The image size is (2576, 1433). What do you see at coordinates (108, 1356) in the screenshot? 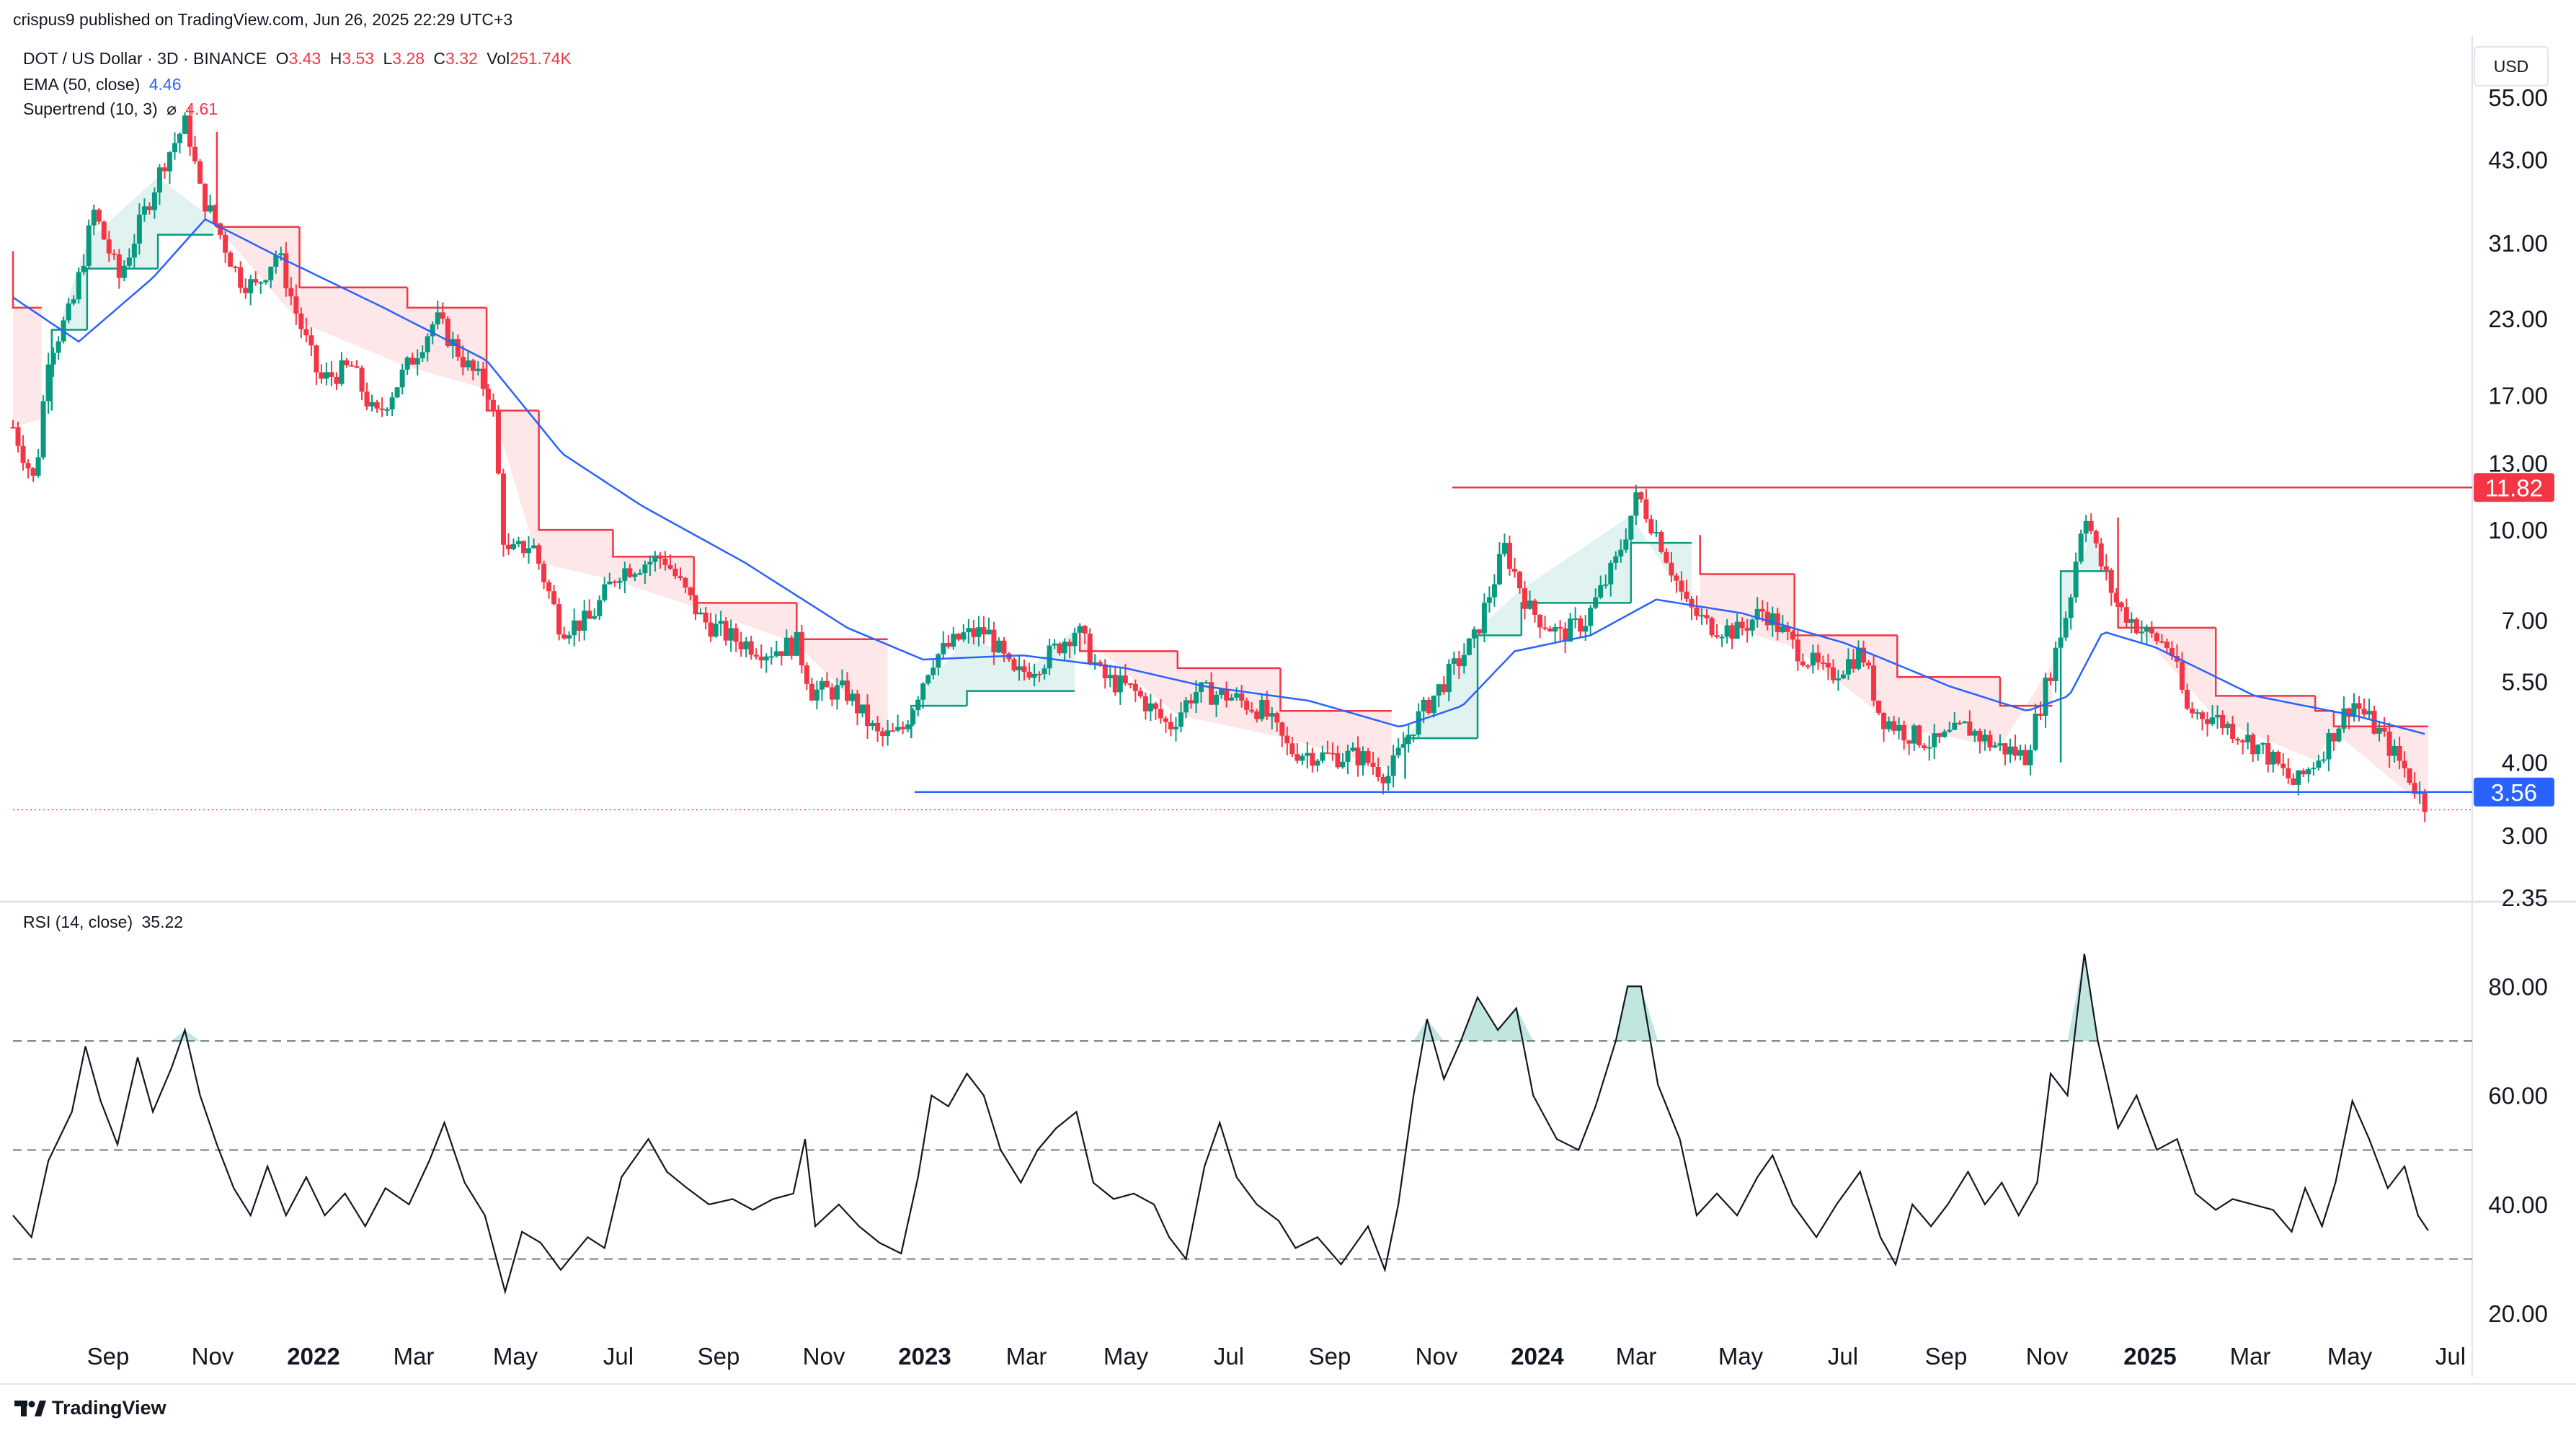
I see `time-tick-label: Sep` at bounding box center [108, 1356].